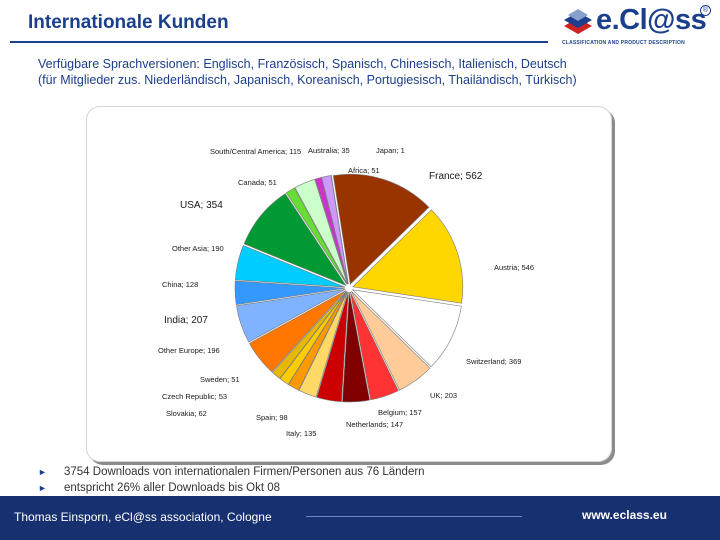 Image resolution: width=720 pixels, height=540 pixels. Describe the element at coordinates (623, 43) in the screenshot. I see `logo-subtitle: CLASSIFICATION AND PRODUCT DESCRIPTION` at that location.